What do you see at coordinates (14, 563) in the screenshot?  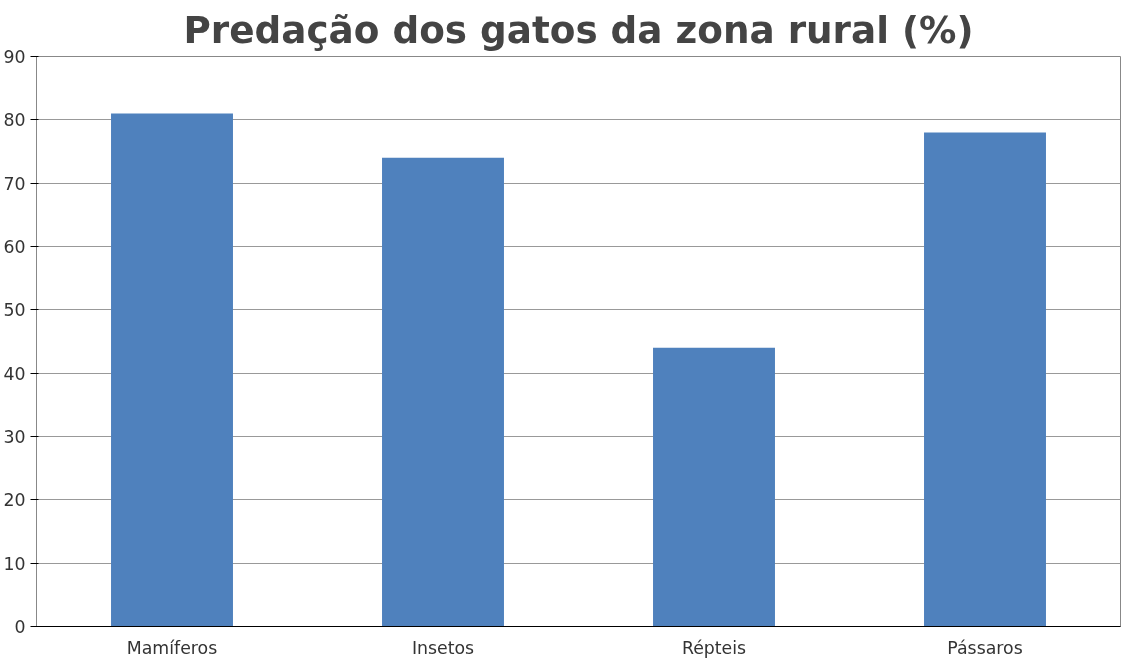 I see `y-tick-label: 10` at bounding box center [14, 563].